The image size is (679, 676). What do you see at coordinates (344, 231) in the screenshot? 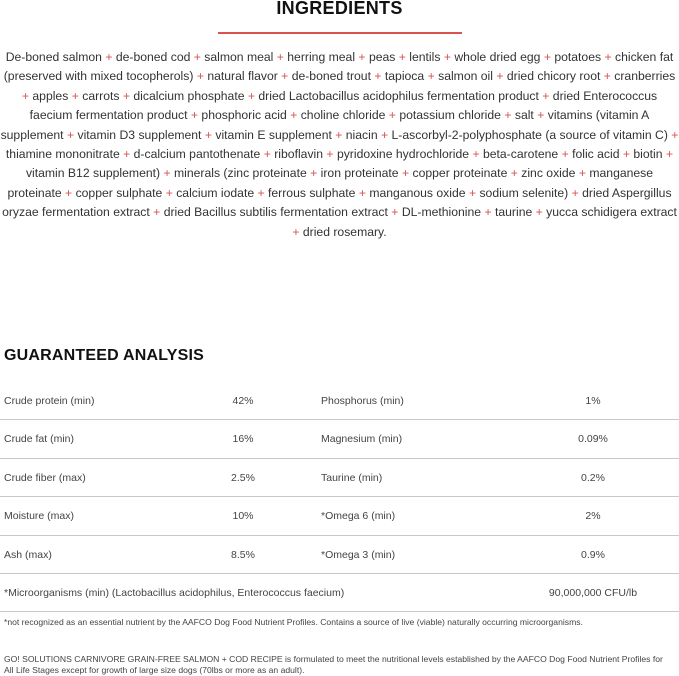
I see `ingredient: dried rosemary.` at bounding box center [344, 231].